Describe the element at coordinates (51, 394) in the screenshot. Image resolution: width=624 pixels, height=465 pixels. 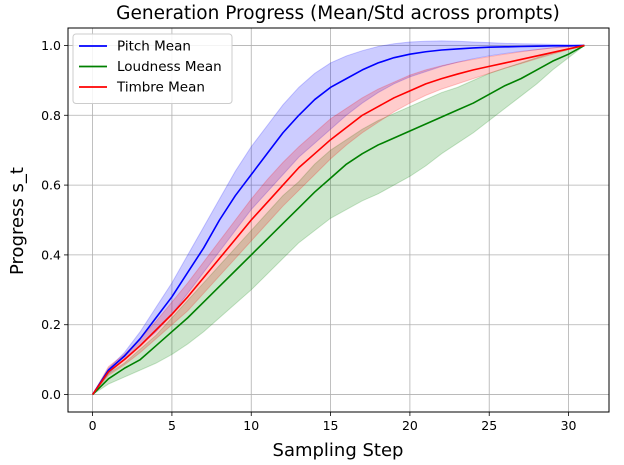
I see `y-tick-label: 0.0` at that location.